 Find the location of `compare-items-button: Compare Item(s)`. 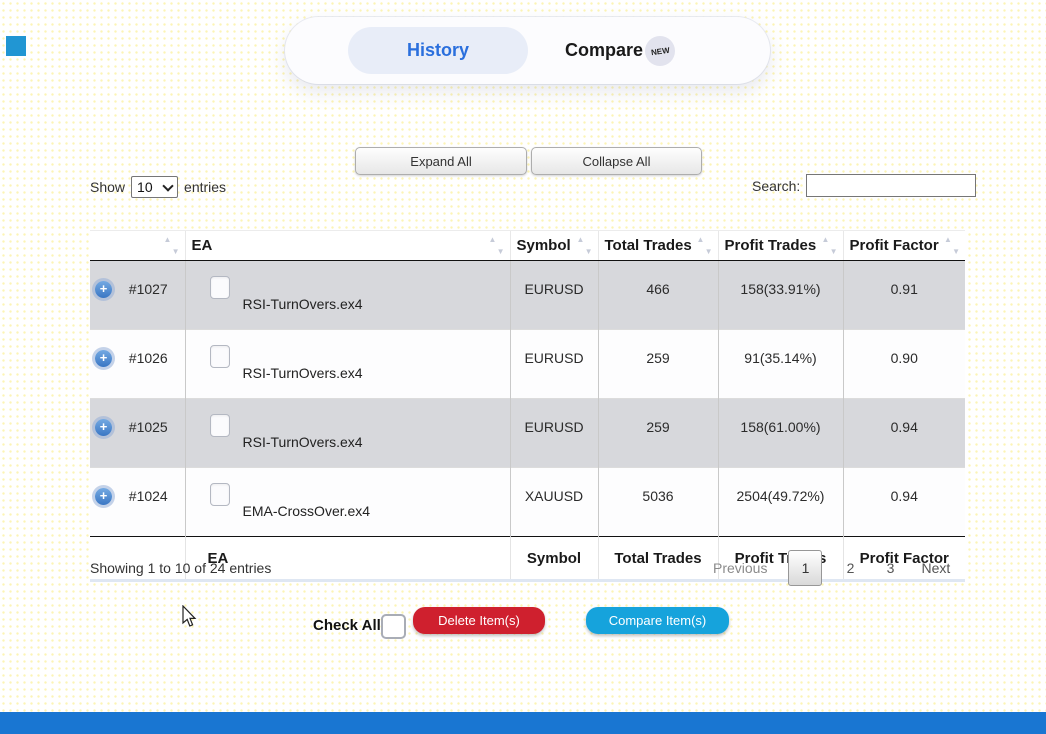

compare-items-button: Compare Item(s) is located at coordinates (657, 620).